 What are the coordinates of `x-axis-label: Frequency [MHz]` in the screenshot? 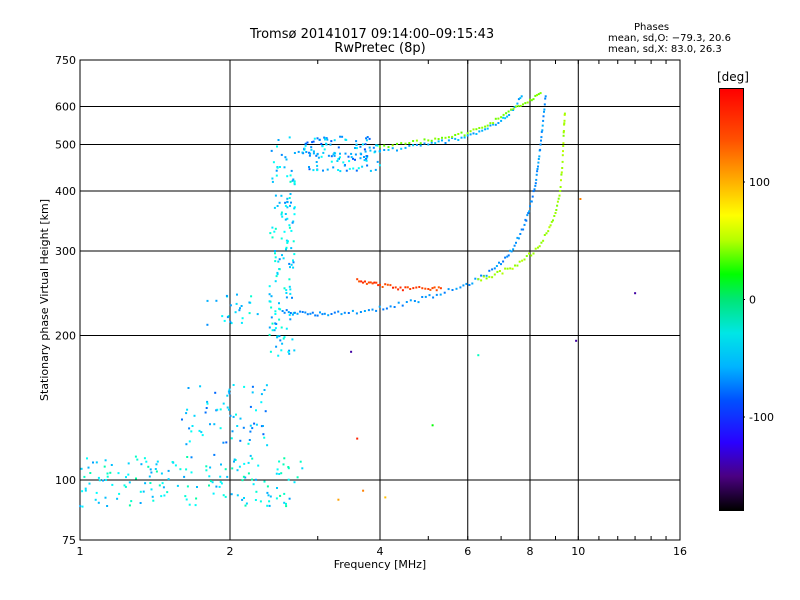 It's located at (380, 564).